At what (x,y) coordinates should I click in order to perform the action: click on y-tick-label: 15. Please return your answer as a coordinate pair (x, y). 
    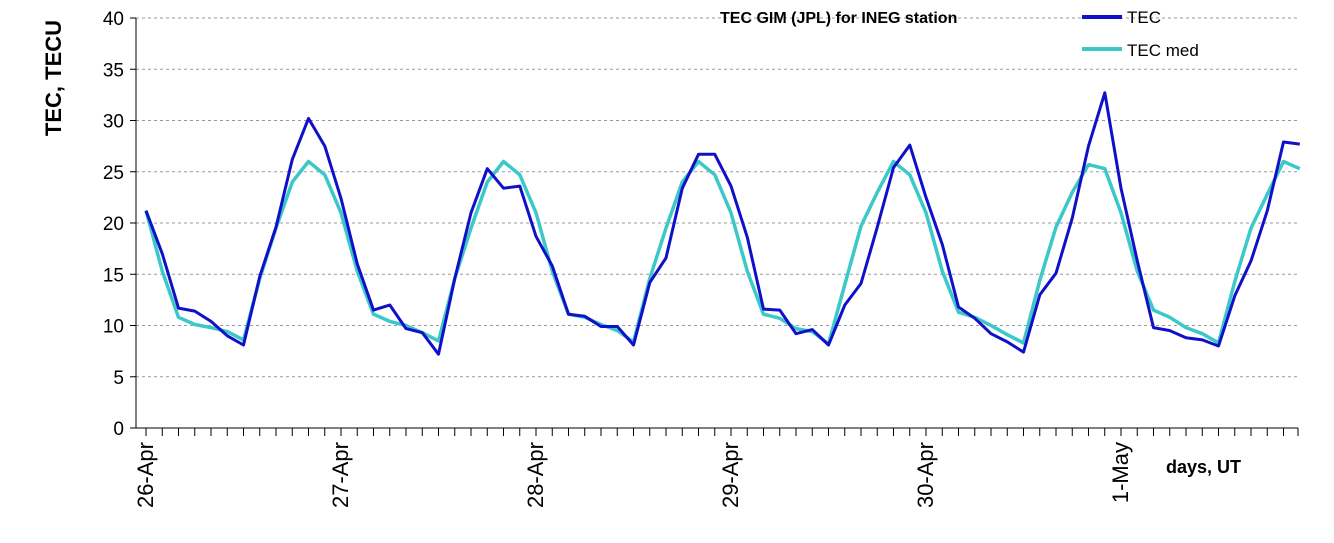
    Looking at the image, I should click on (113, 275).